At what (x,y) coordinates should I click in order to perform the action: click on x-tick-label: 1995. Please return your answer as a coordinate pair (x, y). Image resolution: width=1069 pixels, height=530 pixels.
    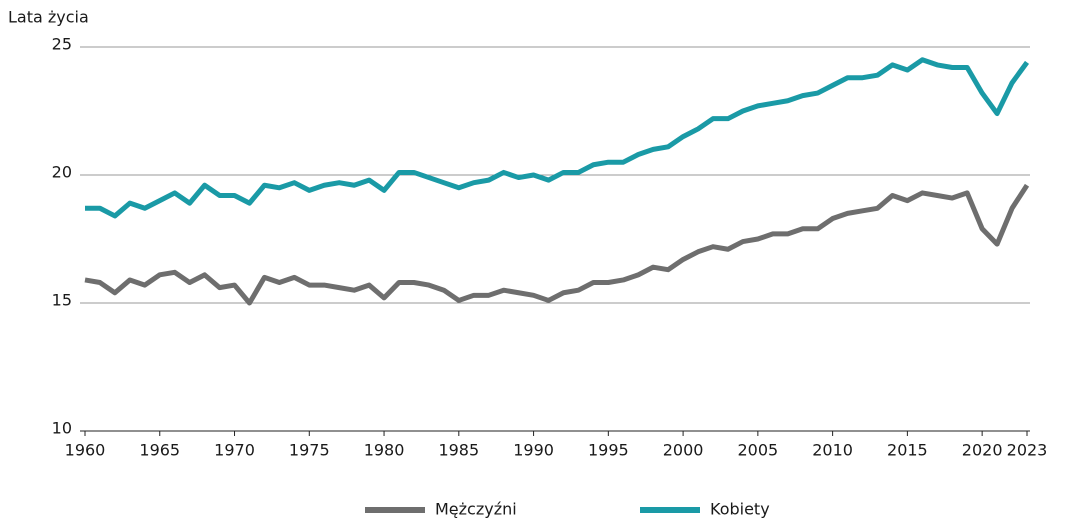
    Looking at the image, I should click on (608, 450).